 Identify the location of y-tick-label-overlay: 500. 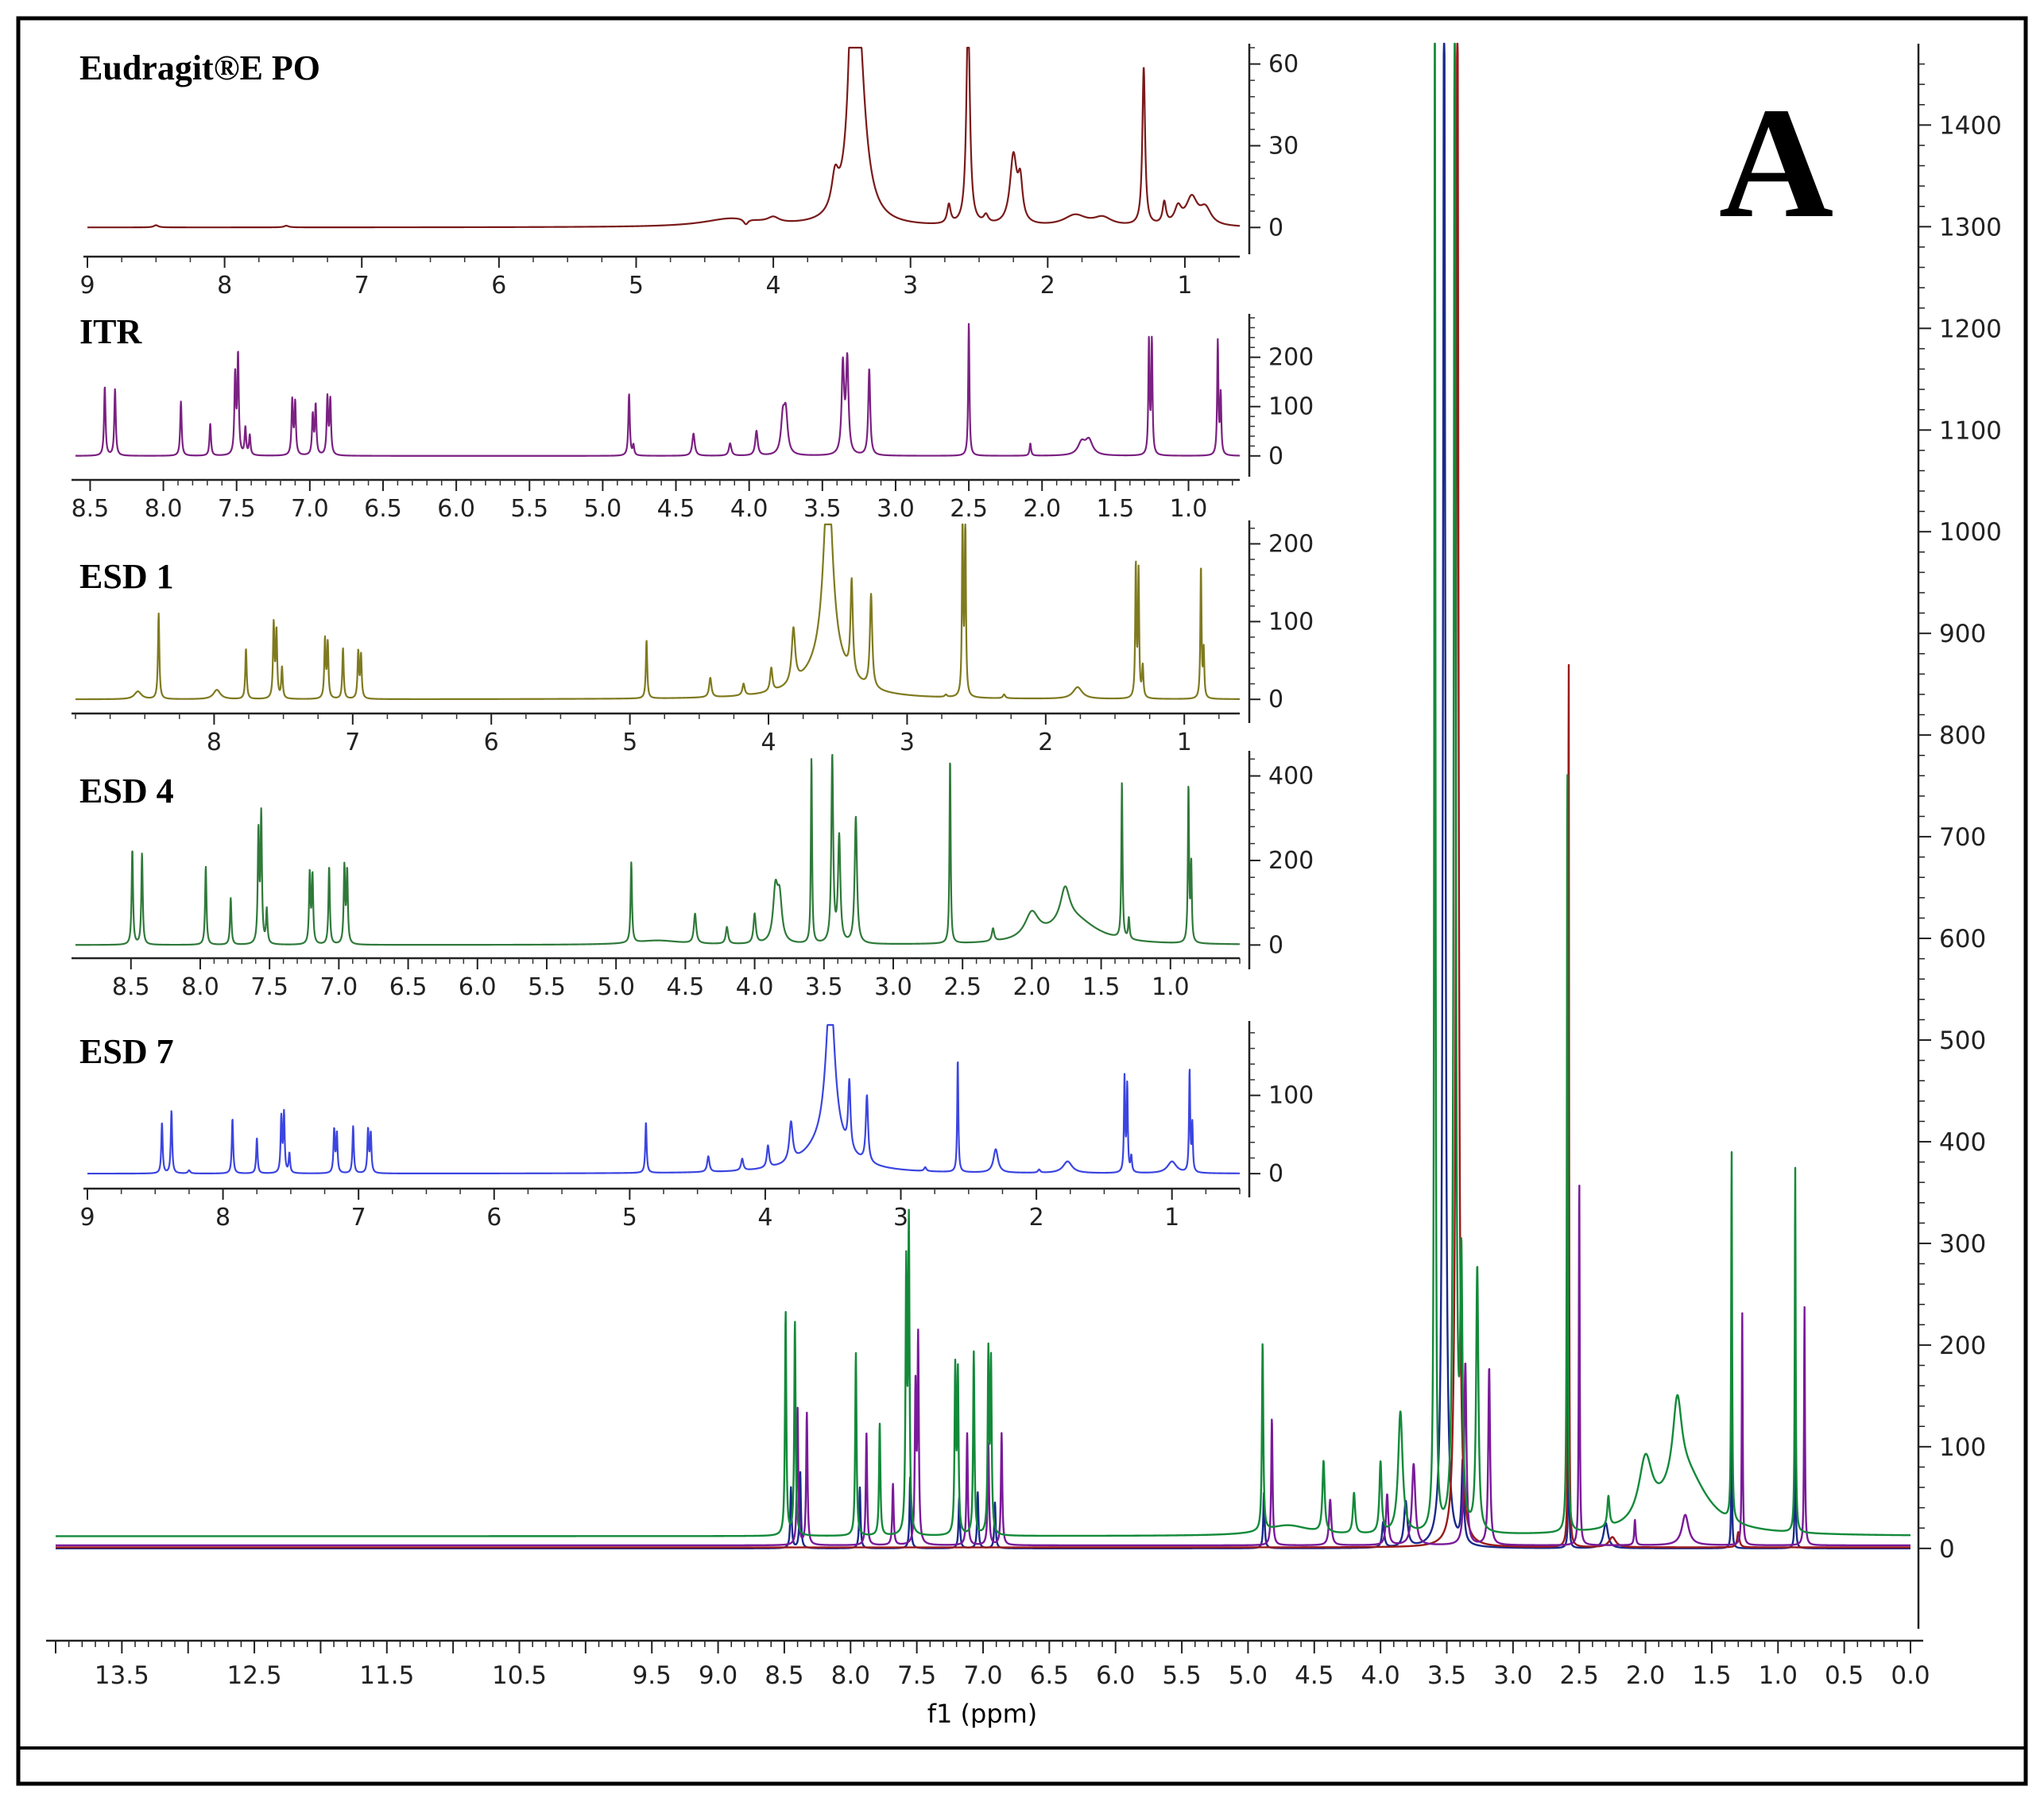
(1962, 1041).